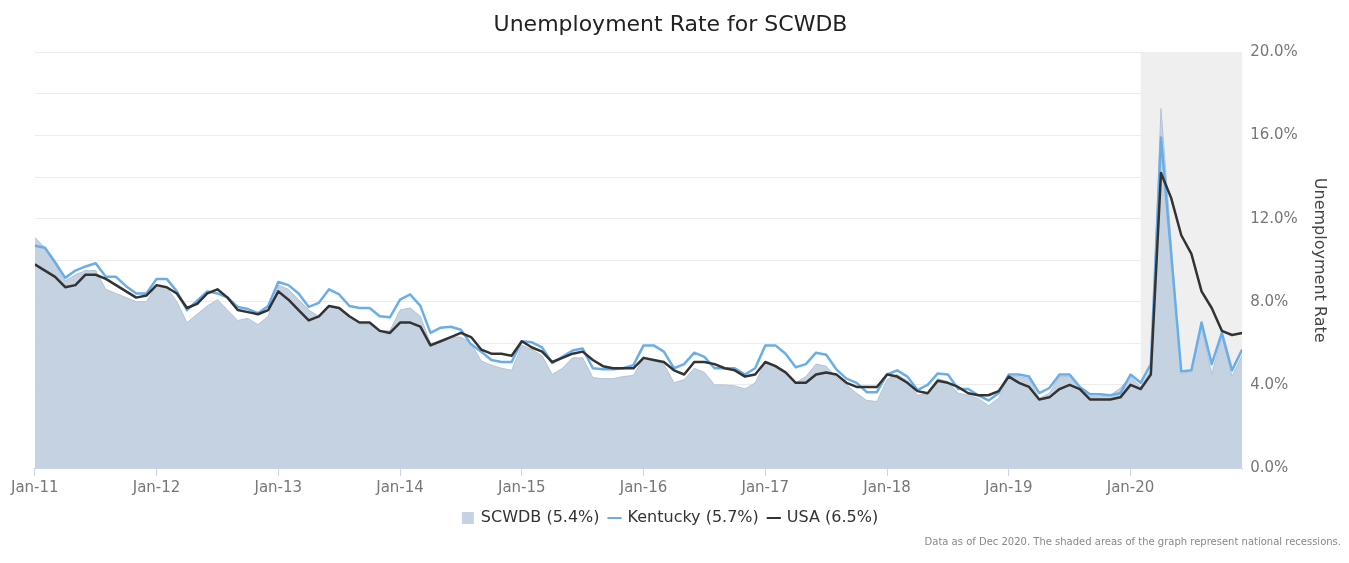  What do you see at coordinates (1008, 486) in the screenshot?
I see `x-tick-label: Jan-19` at bounding box center [1008, 486].